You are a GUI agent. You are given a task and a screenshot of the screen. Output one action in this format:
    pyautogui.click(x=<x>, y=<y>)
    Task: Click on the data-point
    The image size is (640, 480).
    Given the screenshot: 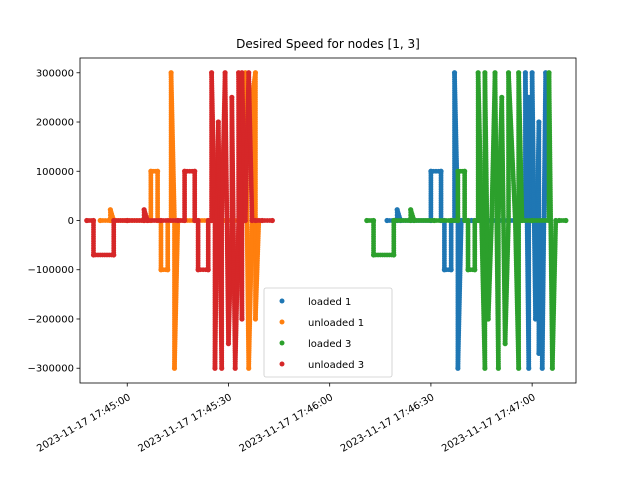 What is the action you would take?
    pyautogui.click(x=566, y=220)
    